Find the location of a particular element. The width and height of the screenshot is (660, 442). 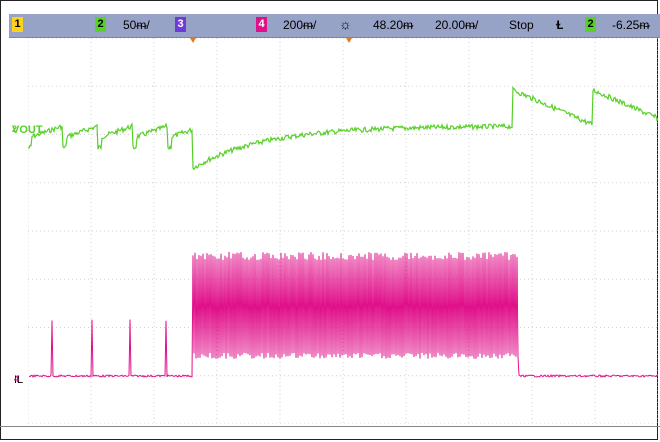

run-state: Stop is located at coordinates (521, 25).